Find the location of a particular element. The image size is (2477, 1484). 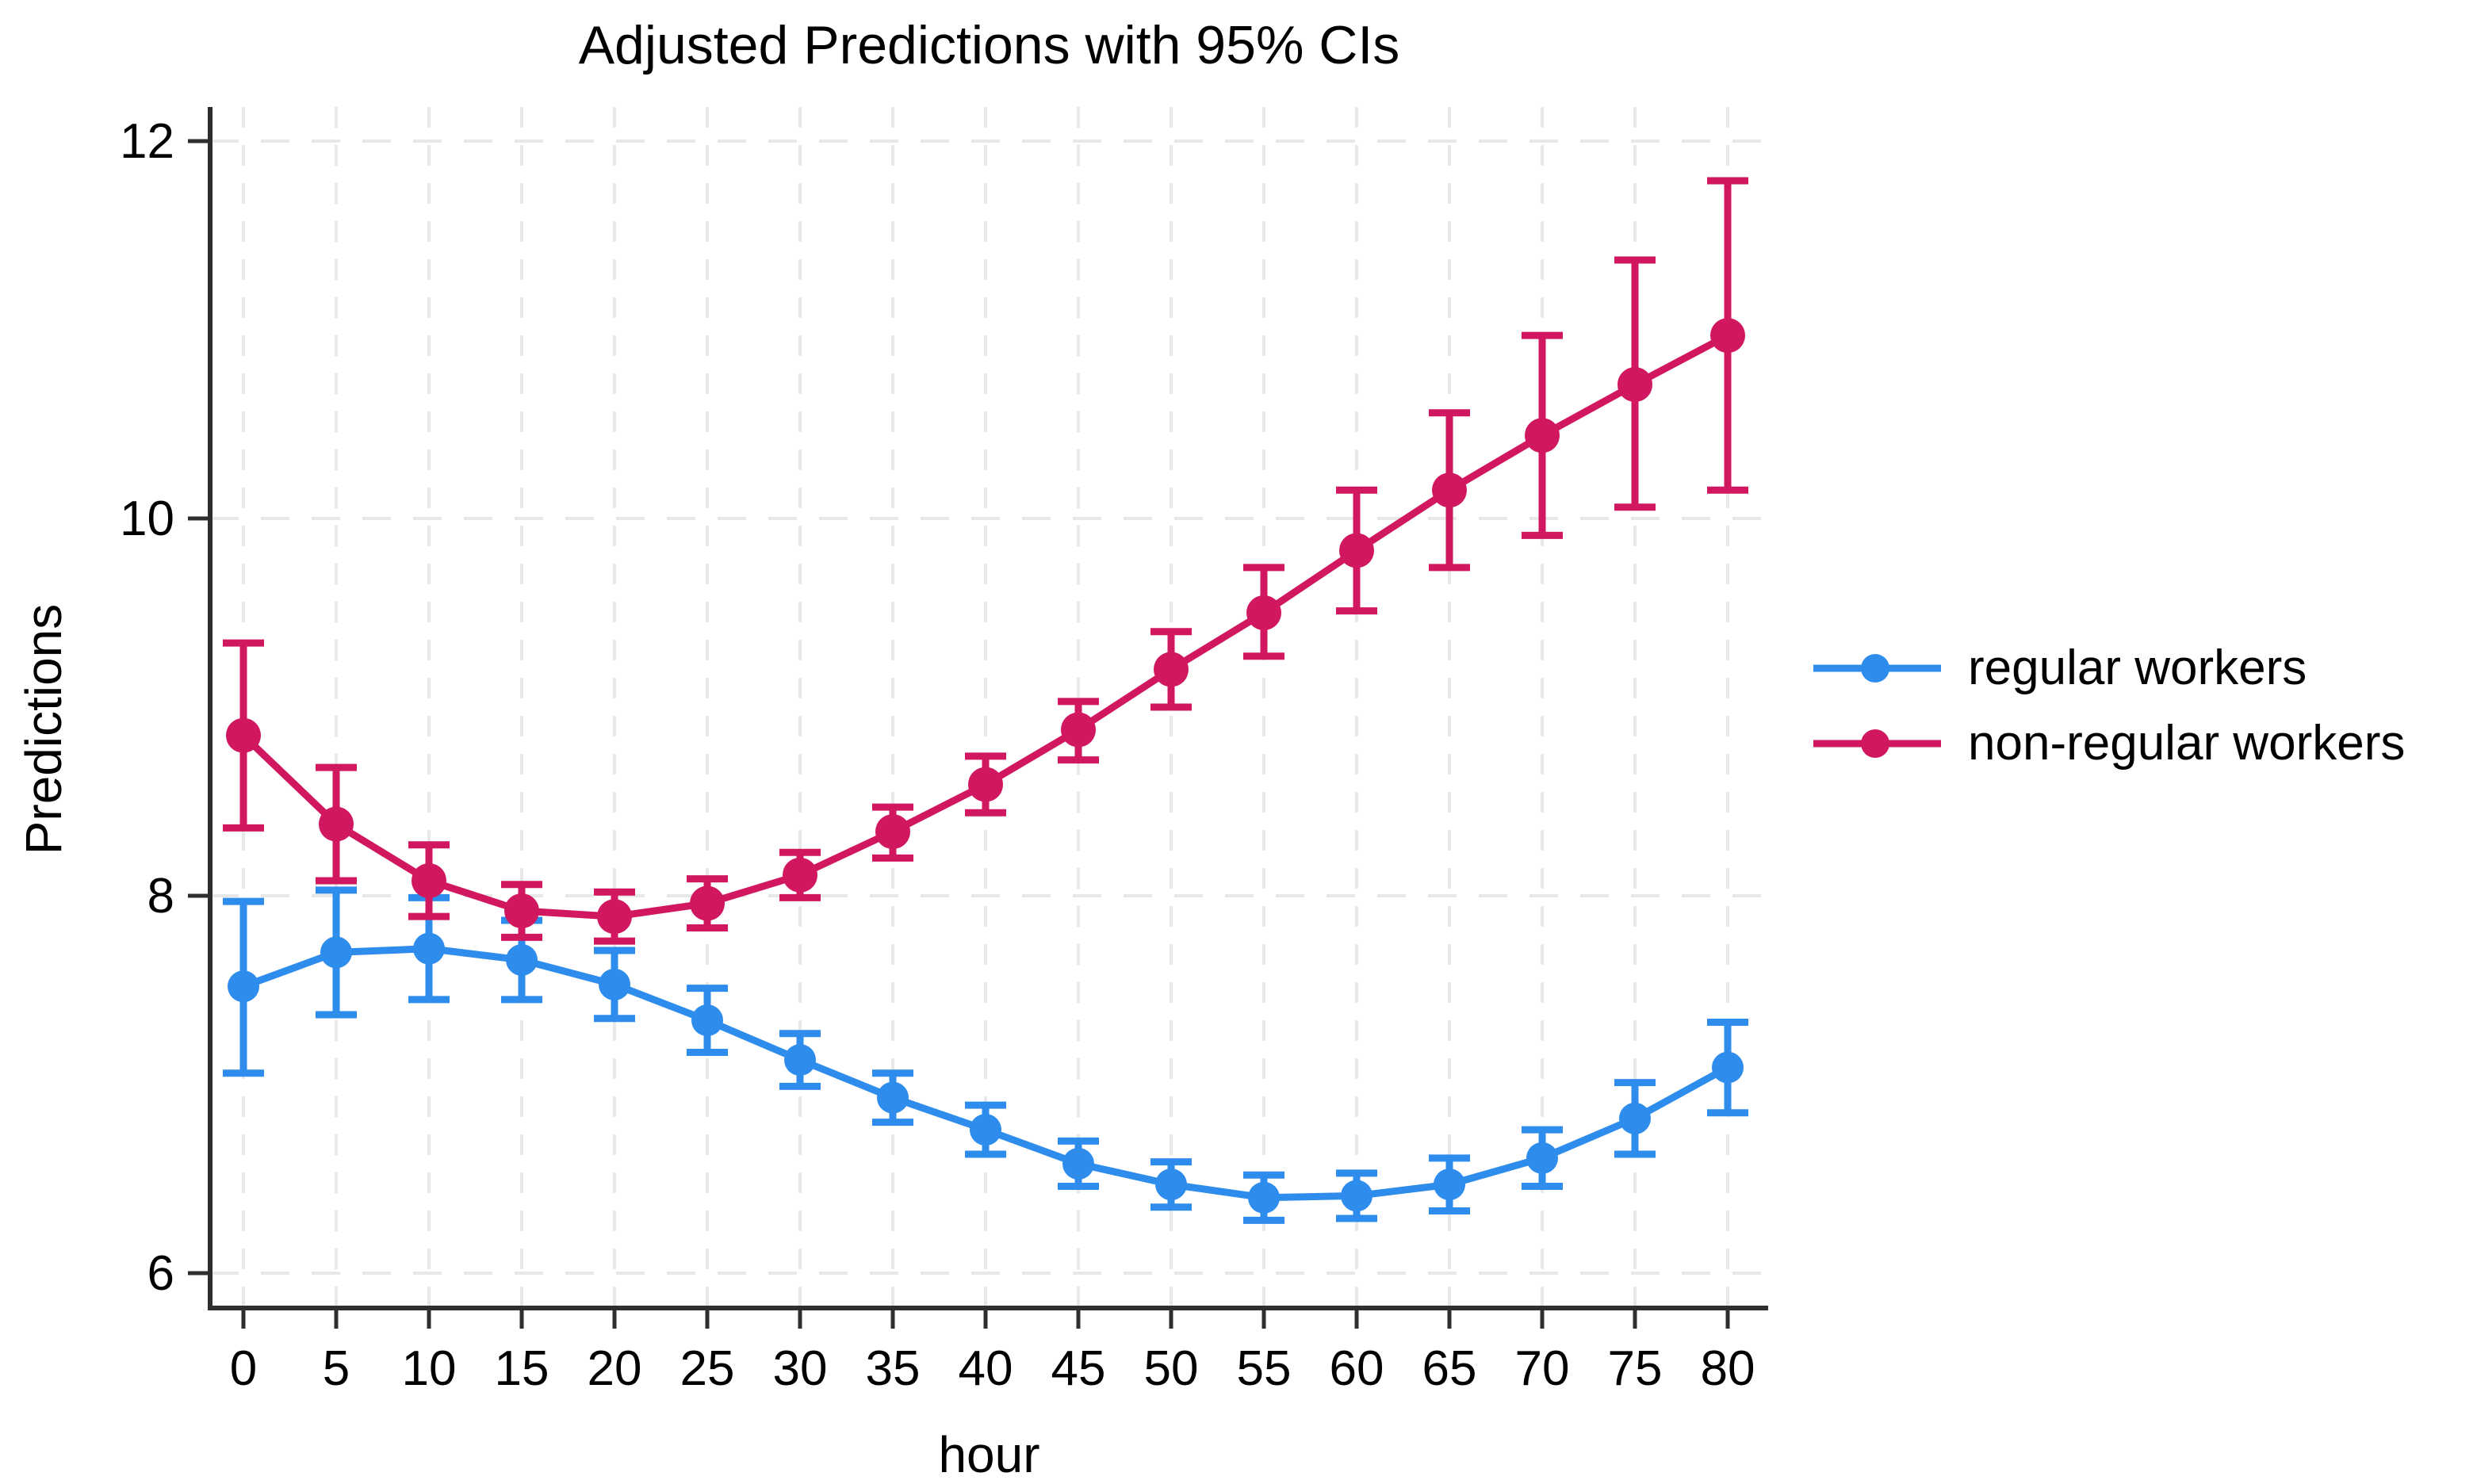

x-tick-label: 65 is located at coordinates (1450, 1368).